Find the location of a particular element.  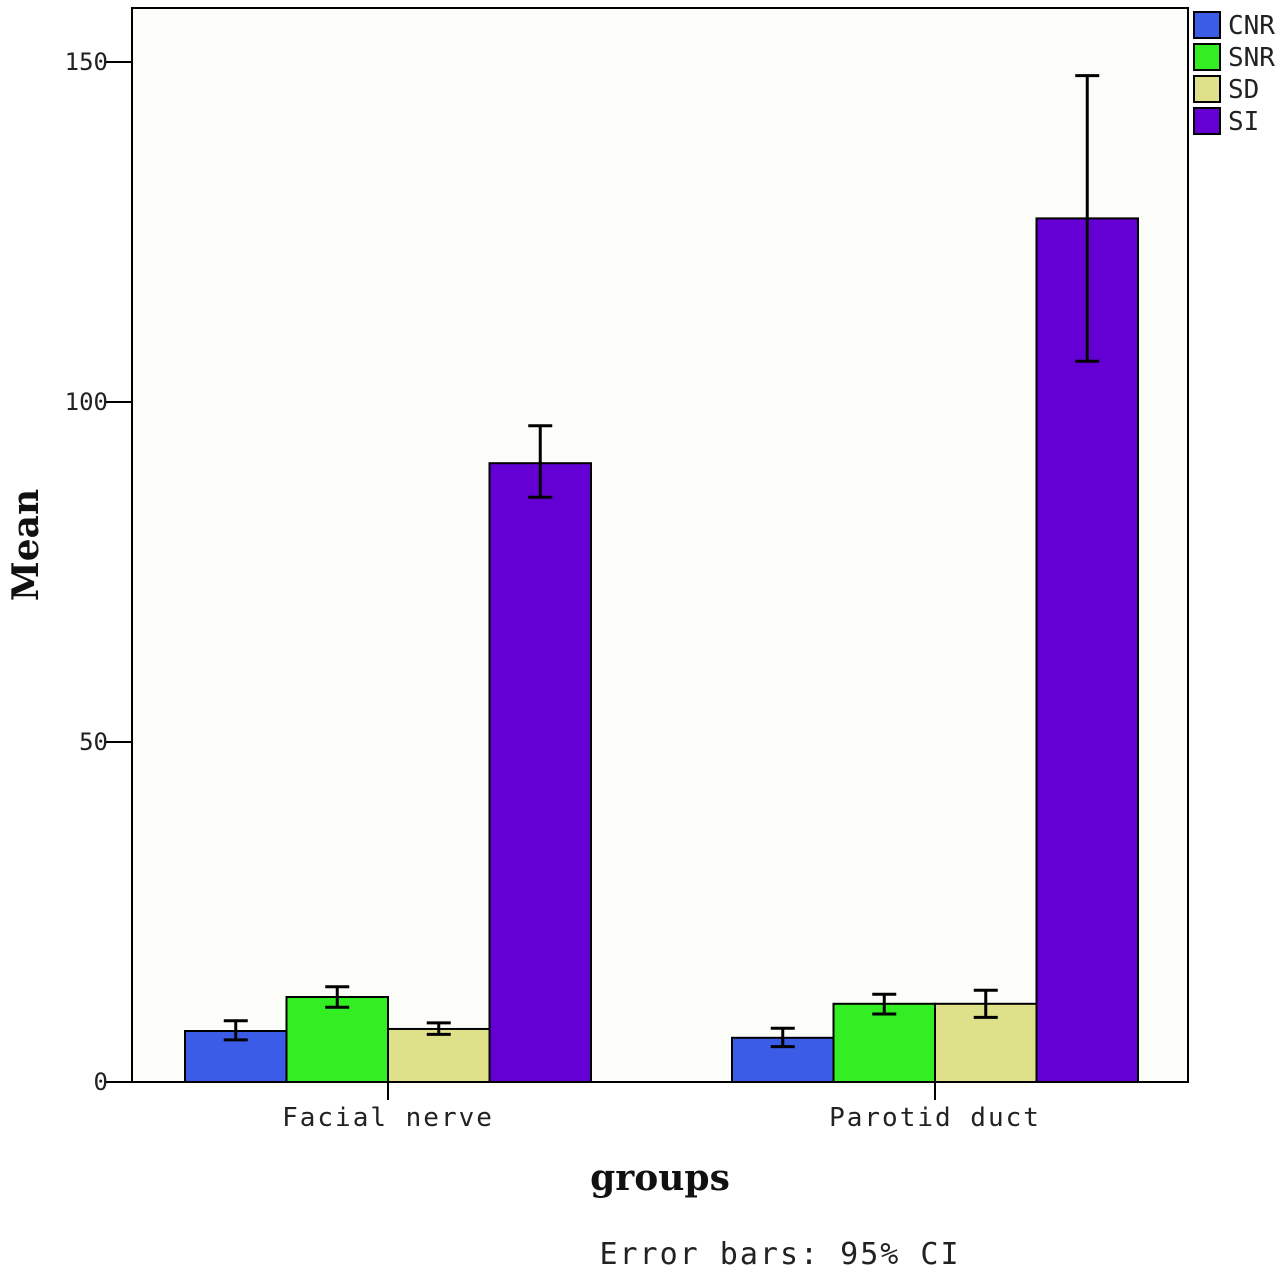

x-tick-label-facial-nerve: Facial nerve is located at coordinates (388, 1118).